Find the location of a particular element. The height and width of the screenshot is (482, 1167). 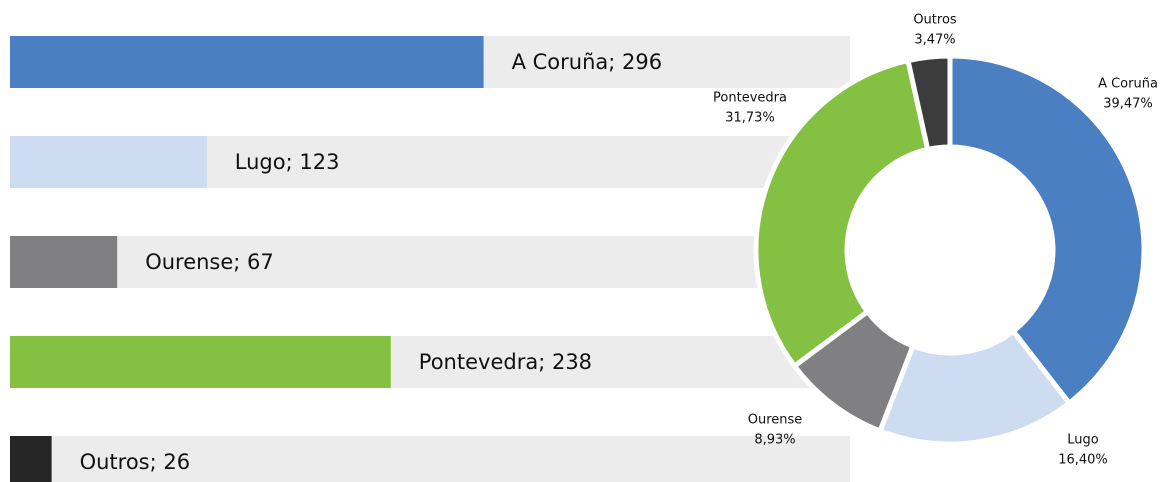

slice-category: Outros is located at coordinates (935, 20).